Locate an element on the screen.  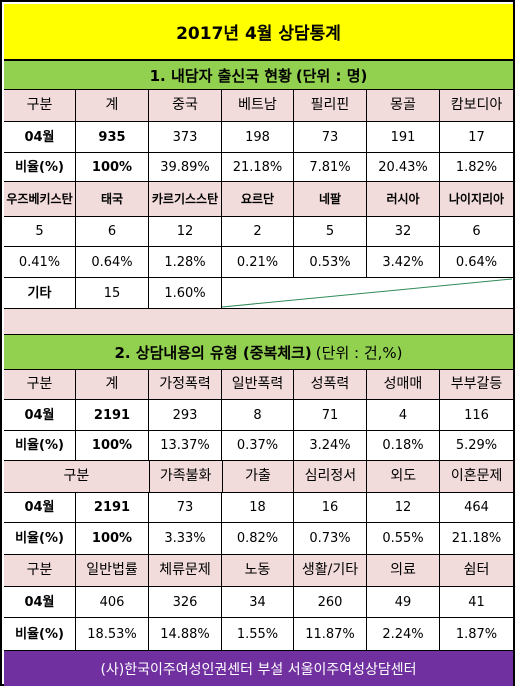
value-cell: 18 is located at coordinates (258, 507).